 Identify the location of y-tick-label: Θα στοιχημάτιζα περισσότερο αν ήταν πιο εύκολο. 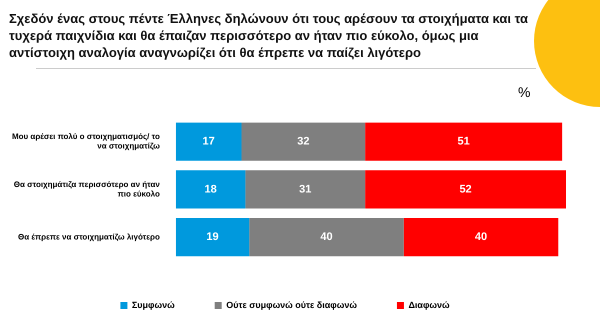
(87, 189).